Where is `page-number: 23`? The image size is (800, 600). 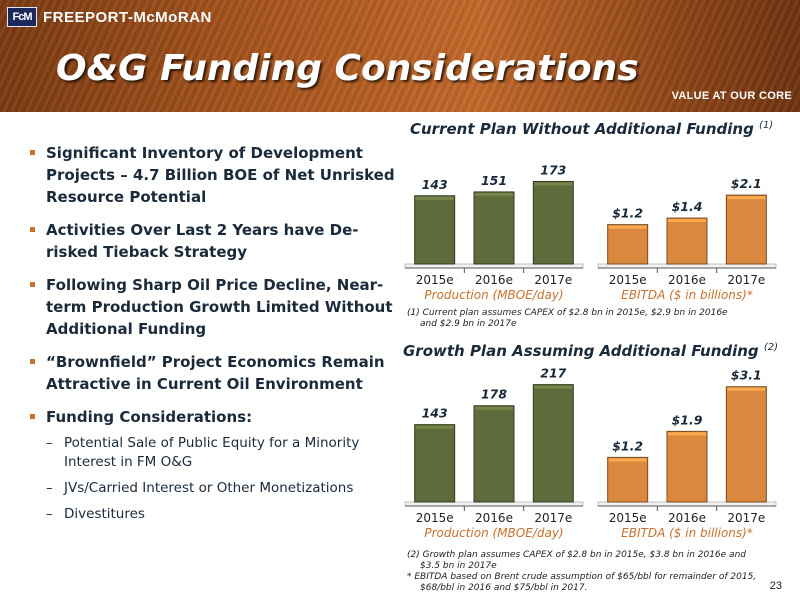 page-number: 23 is located at coordinates (775, 586).